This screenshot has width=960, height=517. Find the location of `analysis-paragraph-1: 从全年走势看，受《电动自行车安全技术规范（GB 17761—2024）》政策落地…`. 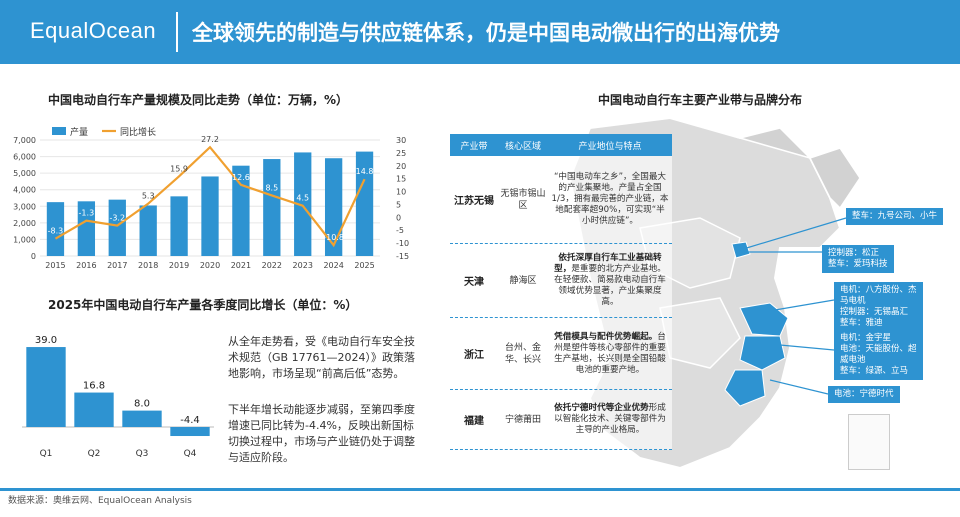

analysis-paragraph-1: 从全年走势看，受《电动自行车安全技术规范（GB 17761—2024）》政策落地… is located at coordinates (322, 357).